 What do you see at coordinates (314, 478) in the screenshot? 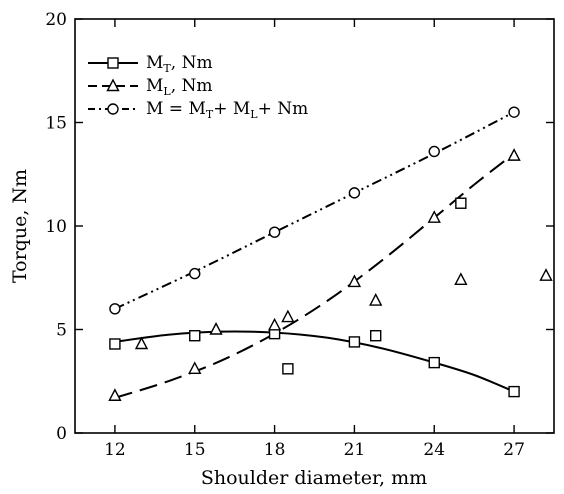
I see `x-axis-label: Shoulder diameter, mm` at bounding box center [314, 478].